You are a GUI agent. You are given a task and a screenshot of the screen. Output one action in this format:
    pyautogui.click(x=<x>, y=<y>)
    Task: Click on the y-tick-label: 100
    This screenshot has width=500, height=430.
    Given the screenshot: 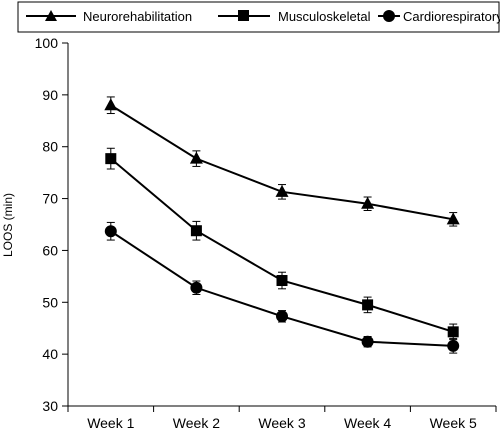 What is the action you would take?
    pyautogui.click(x=47, y=43)
    